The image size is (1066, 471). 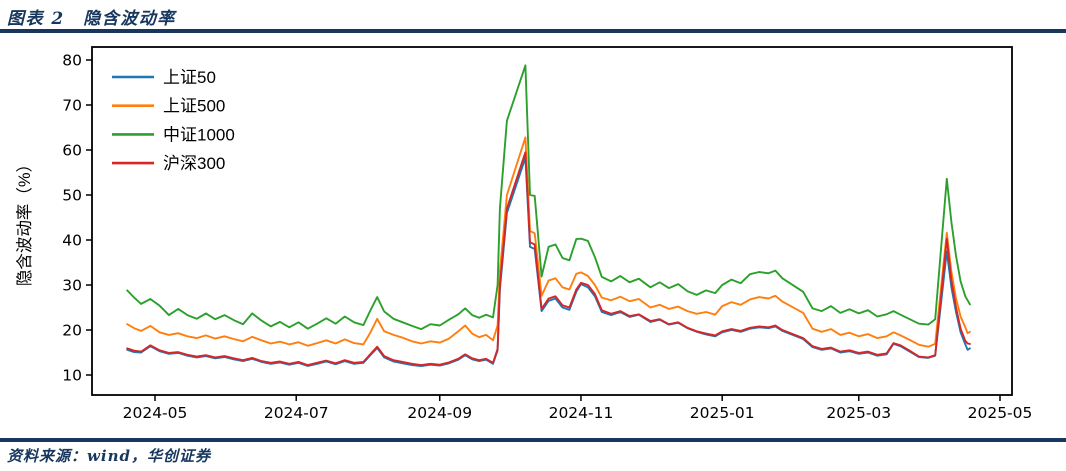 What do you see at coordinates (439, 413) in the screenshot?
I see `x-tick-label: 2024-09` at bounding box center [439, 413].